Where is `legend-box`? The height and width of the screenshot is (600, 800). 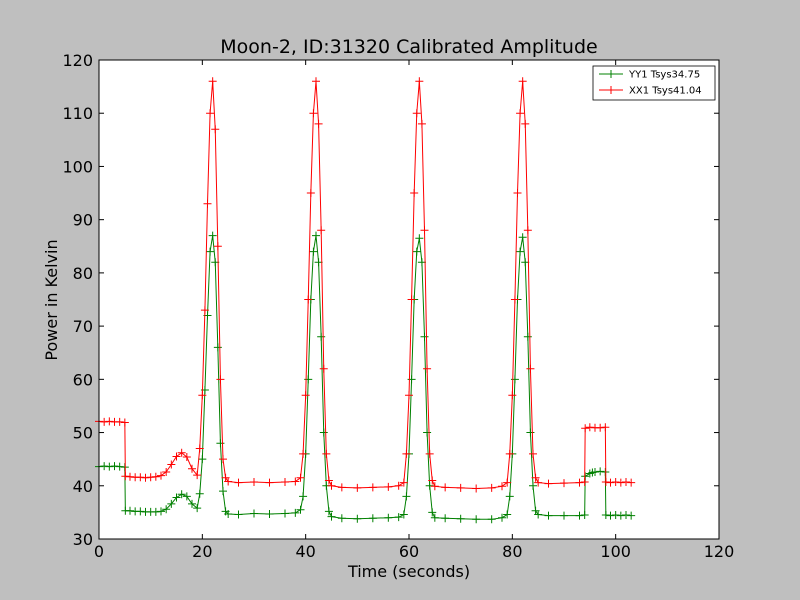
legend-box is located at coordinates (654, 83).